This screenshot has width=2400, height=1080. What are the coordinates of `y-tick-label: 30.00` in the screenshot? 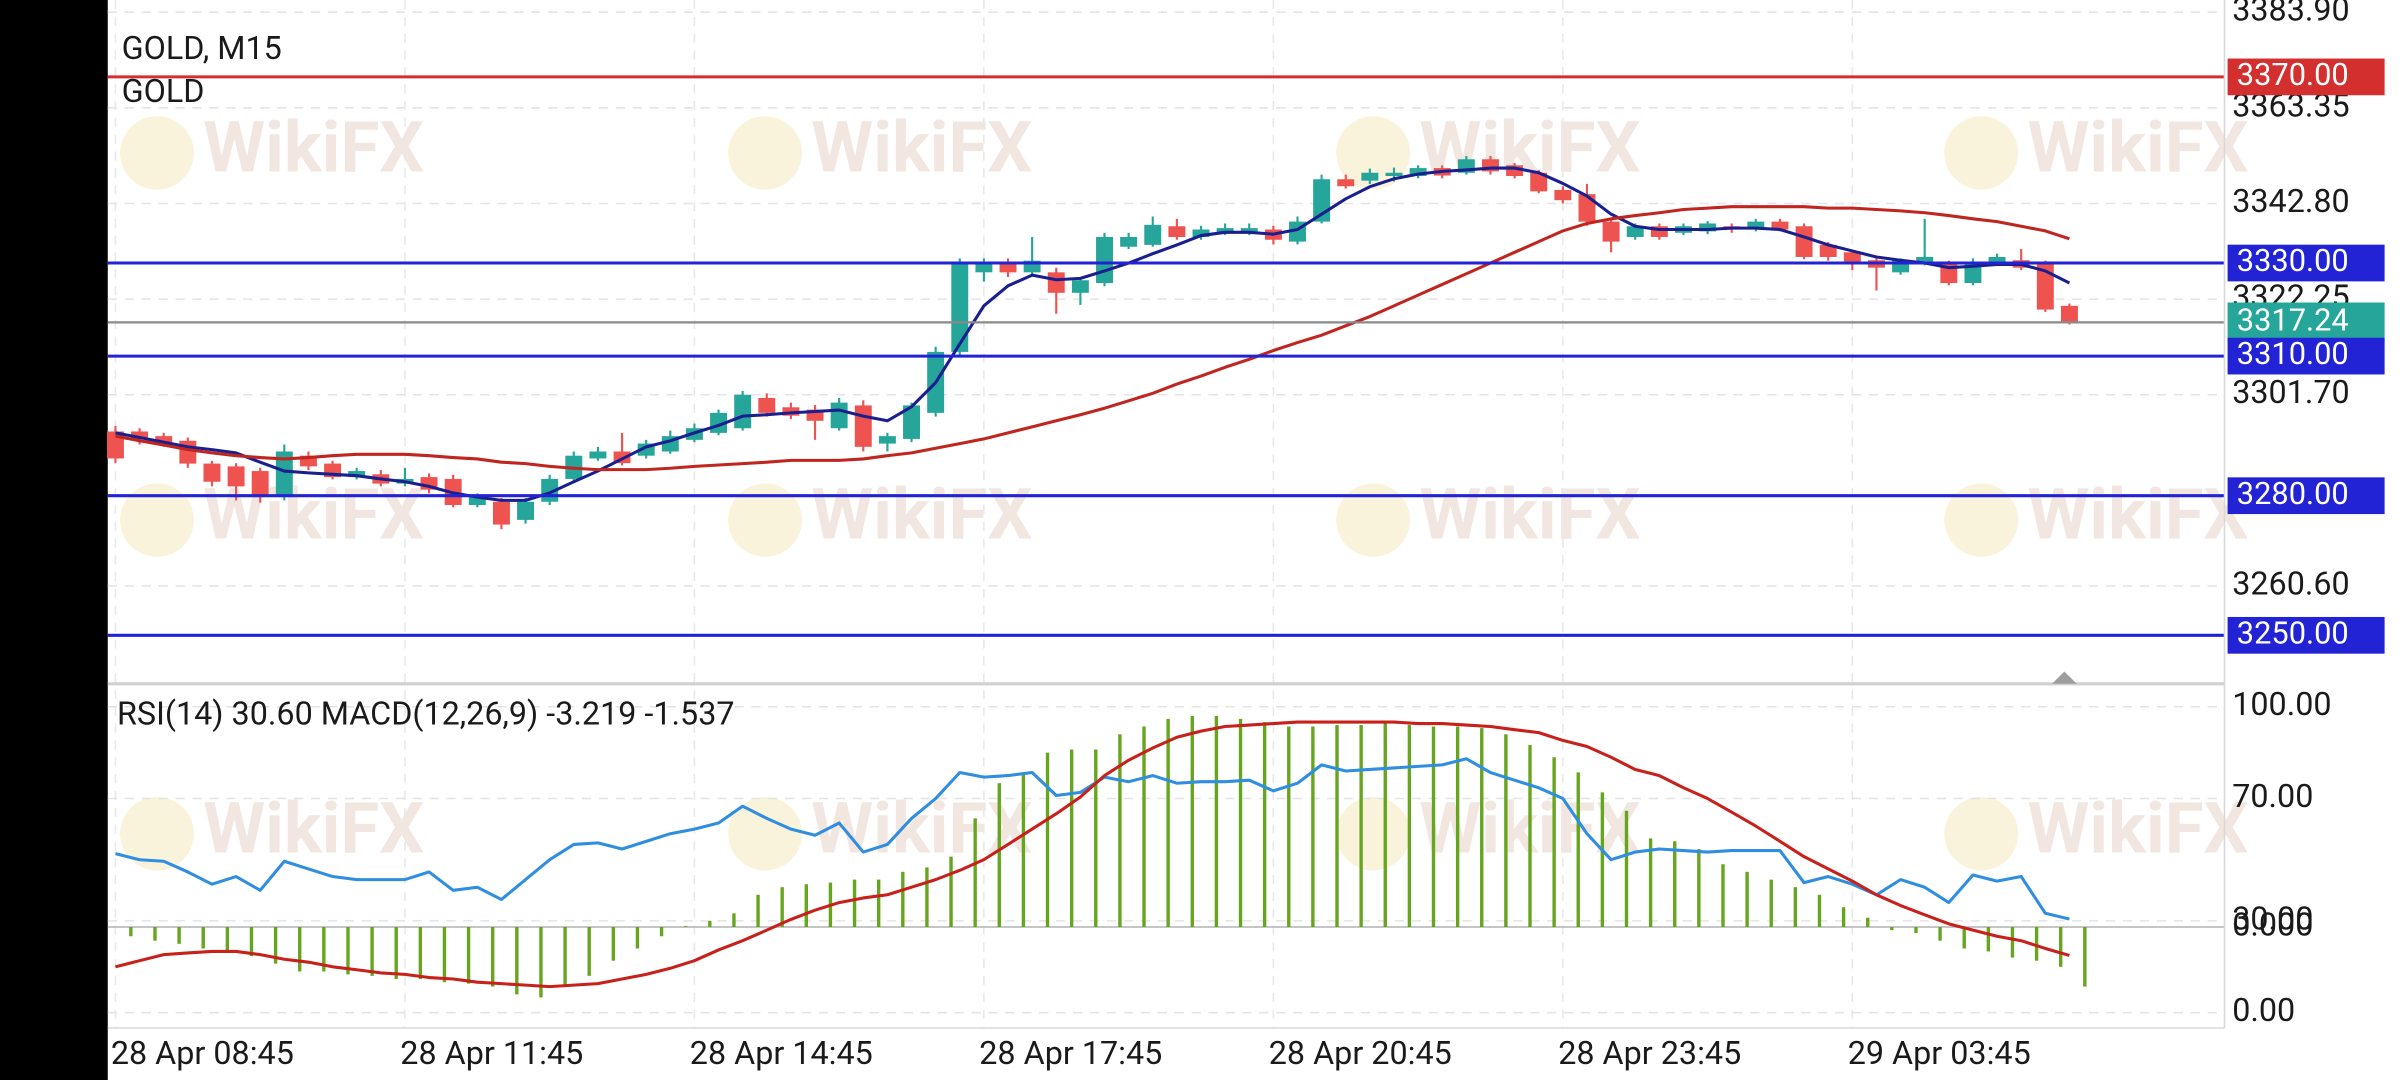 It's located at (2272, 918).